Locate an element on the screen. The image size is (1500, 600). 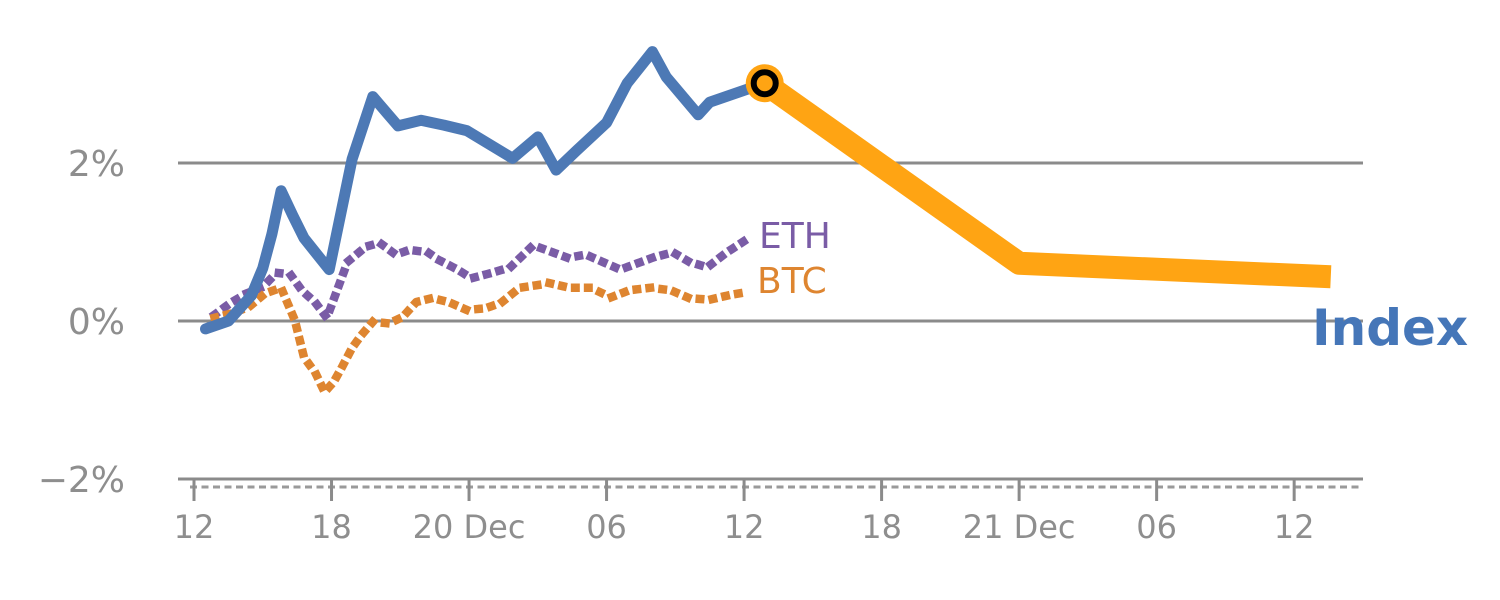
eth-line is located at coordinates (480, 278).